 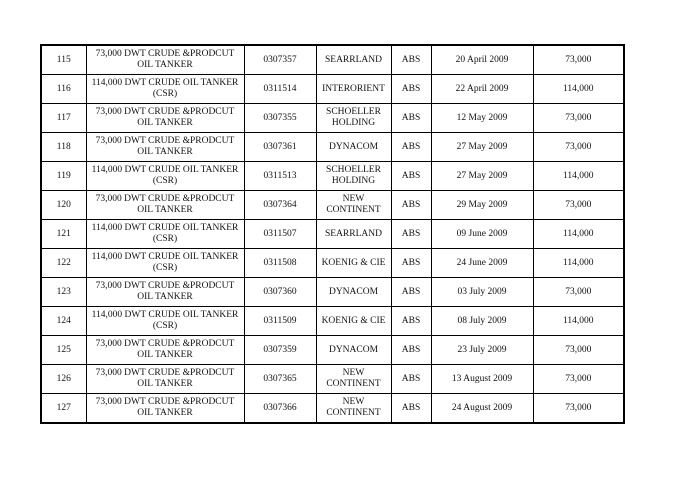 What do you see at coordinates (63, 292) in the screenshot?
I see `cell-row-number: 123` at bounding box center [63, 292].